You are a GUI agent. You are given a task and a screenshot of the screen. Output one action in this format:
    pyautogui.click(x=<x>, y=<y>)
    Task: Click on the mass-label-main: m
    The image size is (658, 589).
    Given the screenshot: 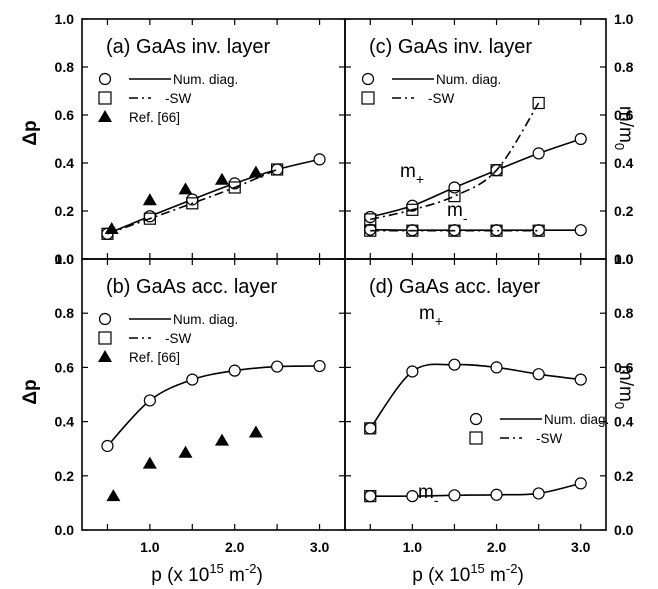 What is the action you would take?
    pyautogui.click(x=426, y=492)
    